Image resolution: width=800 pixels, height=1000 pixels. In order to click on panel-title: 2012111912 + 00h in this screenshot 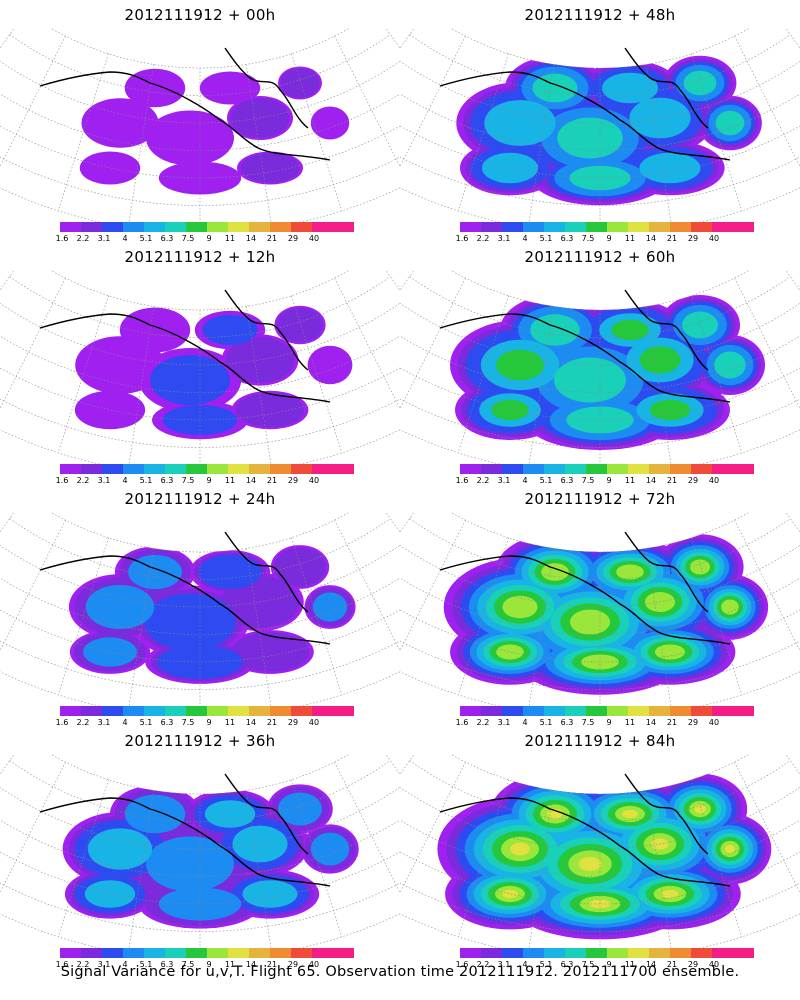, I will do `click(200, 15)`.